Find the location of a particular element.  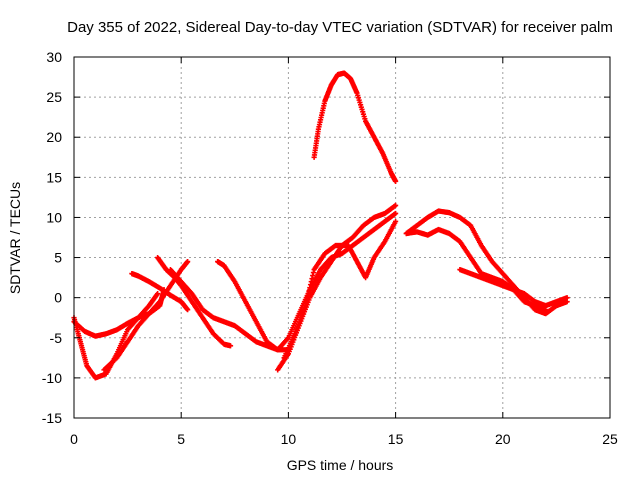

series-track-d is located at coordinates (160, 292).